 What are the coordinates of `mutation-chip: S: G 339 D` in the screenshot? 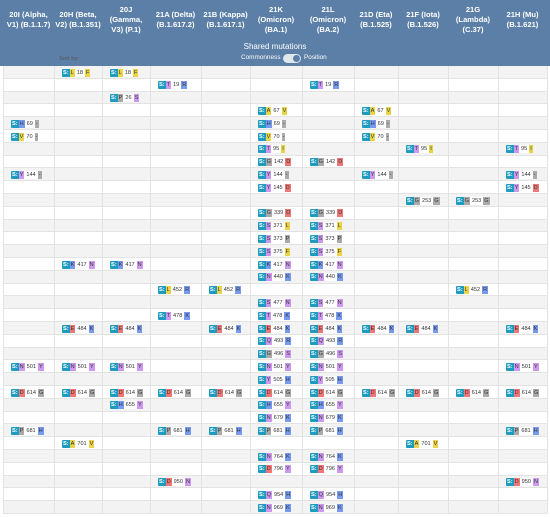 It's located at (327, 213).